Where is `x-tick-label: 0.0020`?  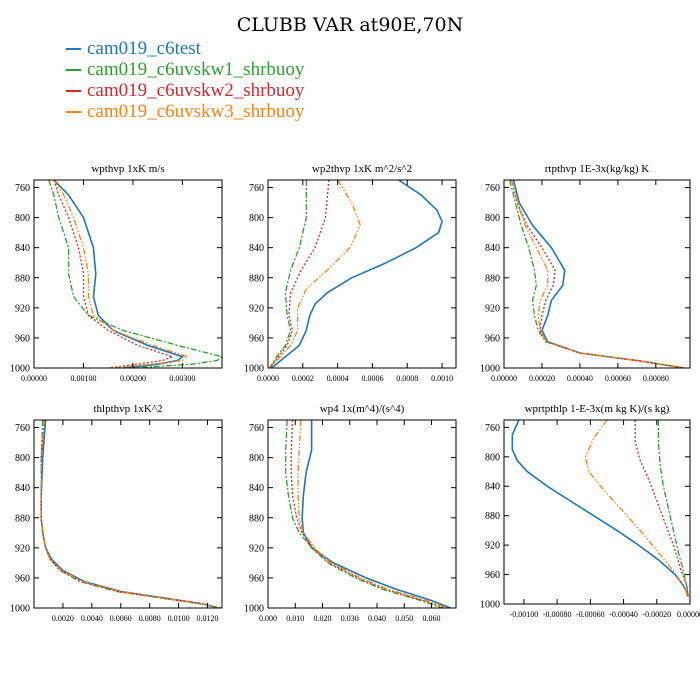 x-tick-label: 0.0020 is located at coordinates (63, 618).